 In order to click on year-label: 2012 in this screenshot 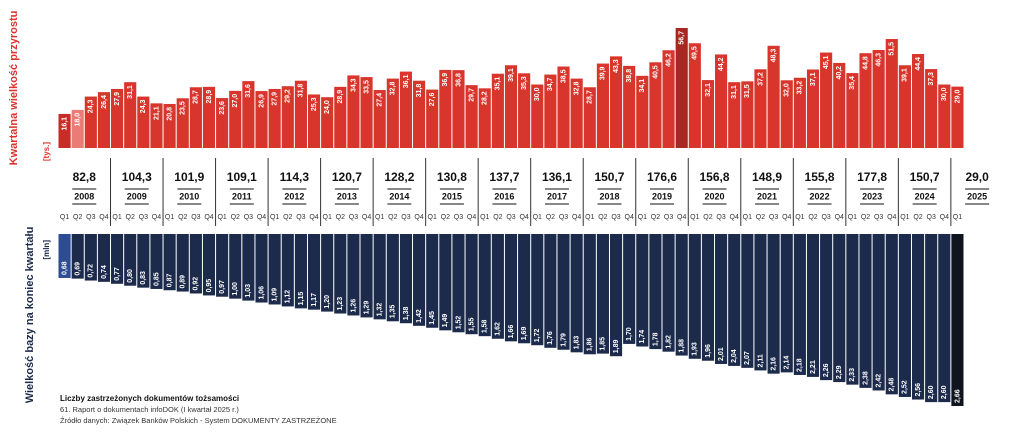, I will do `click(294, 196)`.